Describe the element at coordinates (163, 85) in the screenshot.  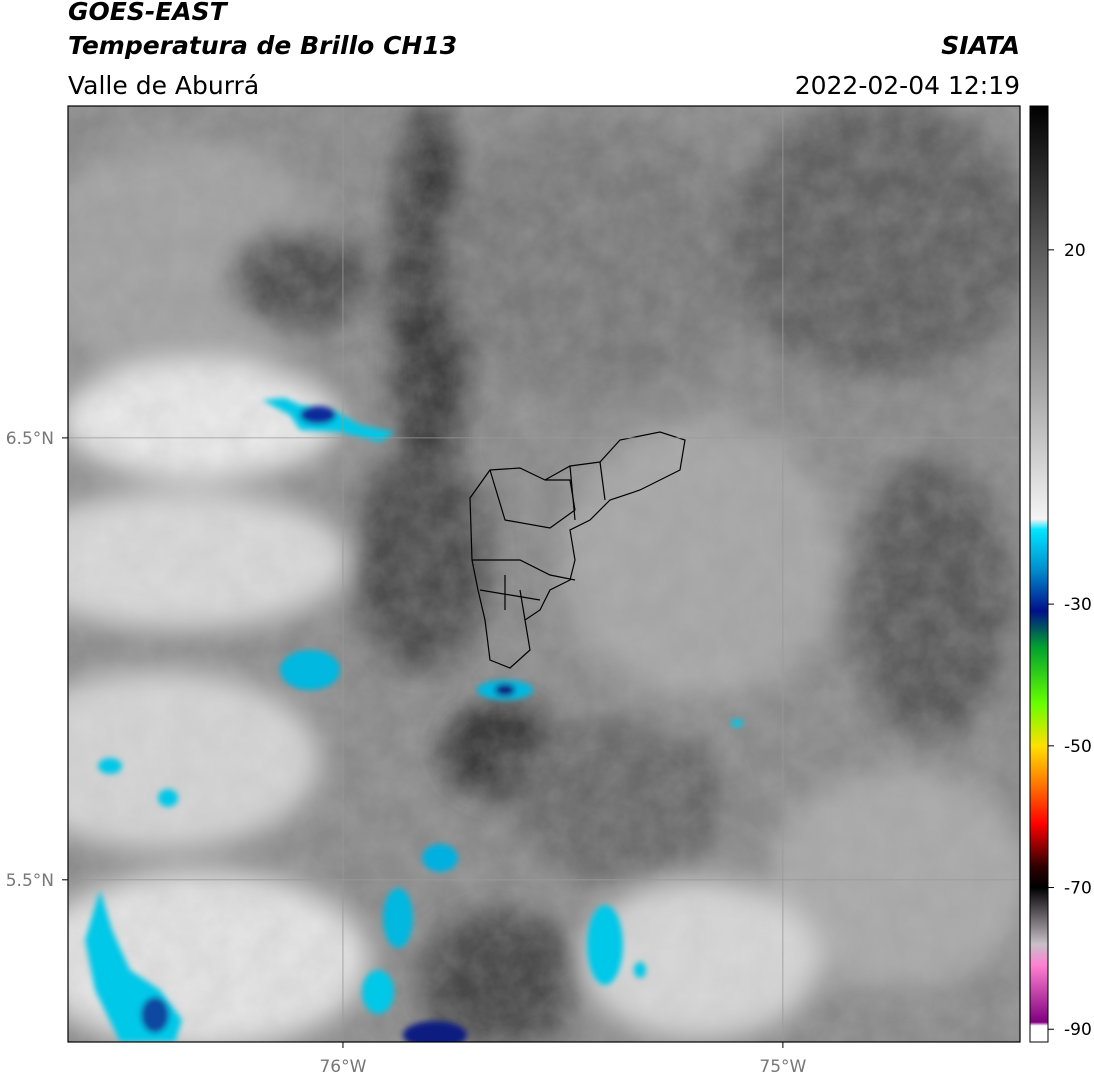
I see `region: Valle de Aburrá` at that location.